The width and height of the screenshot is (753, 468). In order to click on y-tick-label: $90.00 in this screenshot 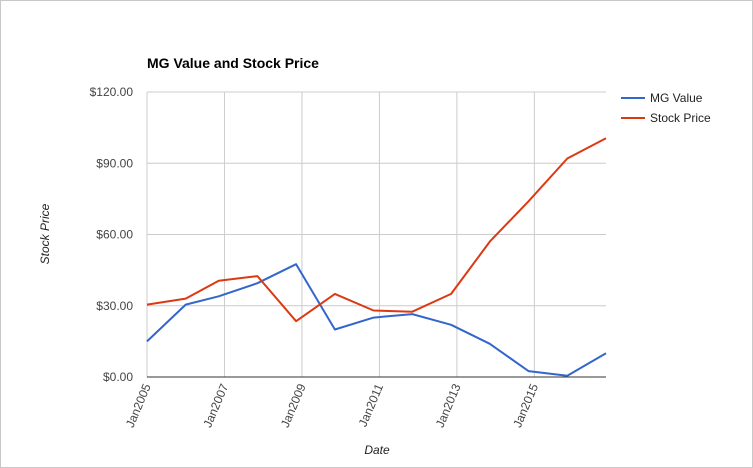, I will do `click(114, 163)`.